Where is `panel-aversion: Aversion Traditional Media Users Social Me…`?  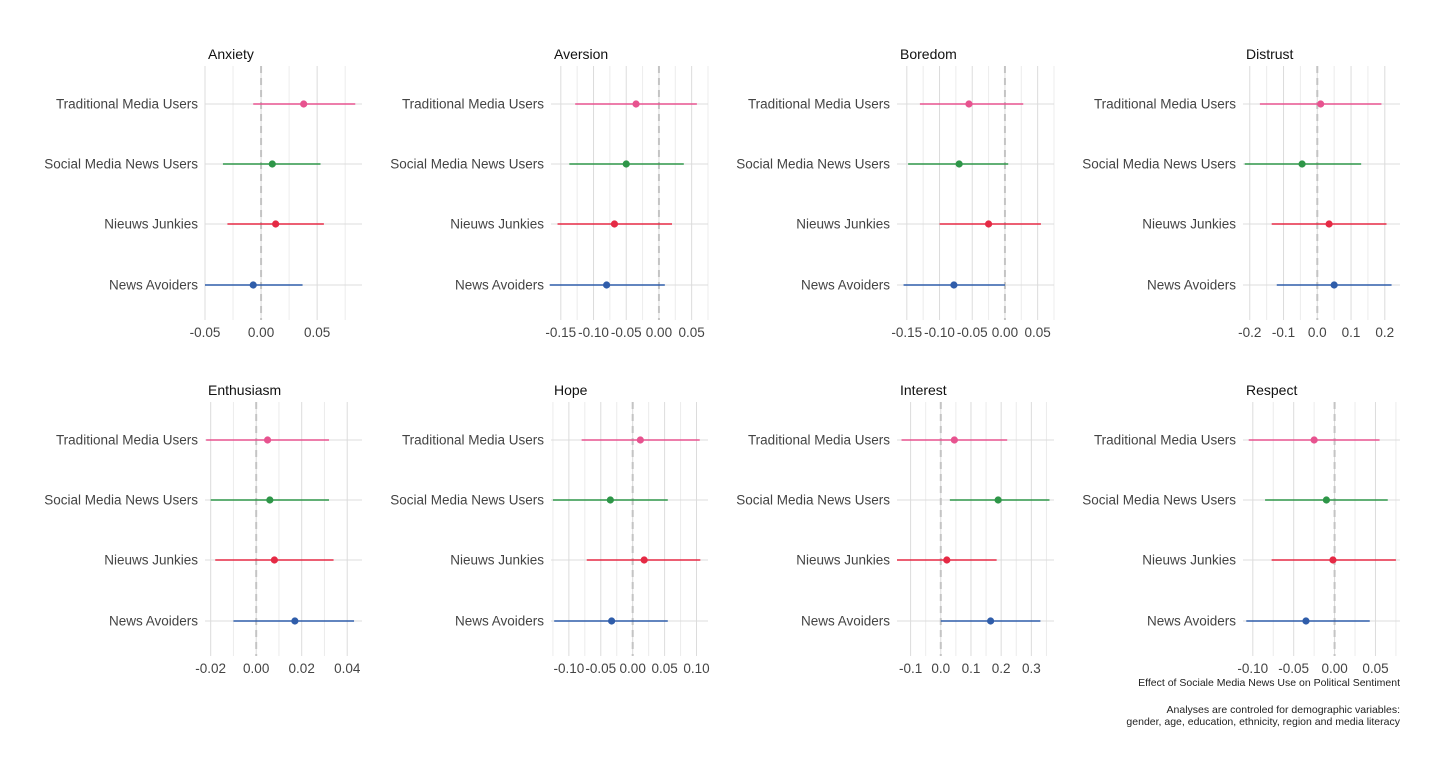
panel-aversion: Aversion Traditional Media Users Social Me… is located at coordinates (549, 193).